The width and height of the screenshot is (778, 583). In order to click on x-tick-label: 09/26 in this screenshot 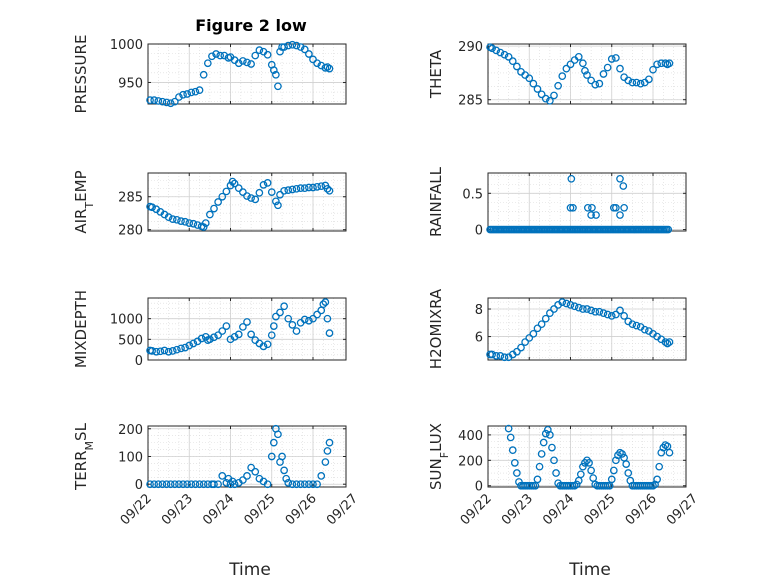, I will do `click(301, 509)`.